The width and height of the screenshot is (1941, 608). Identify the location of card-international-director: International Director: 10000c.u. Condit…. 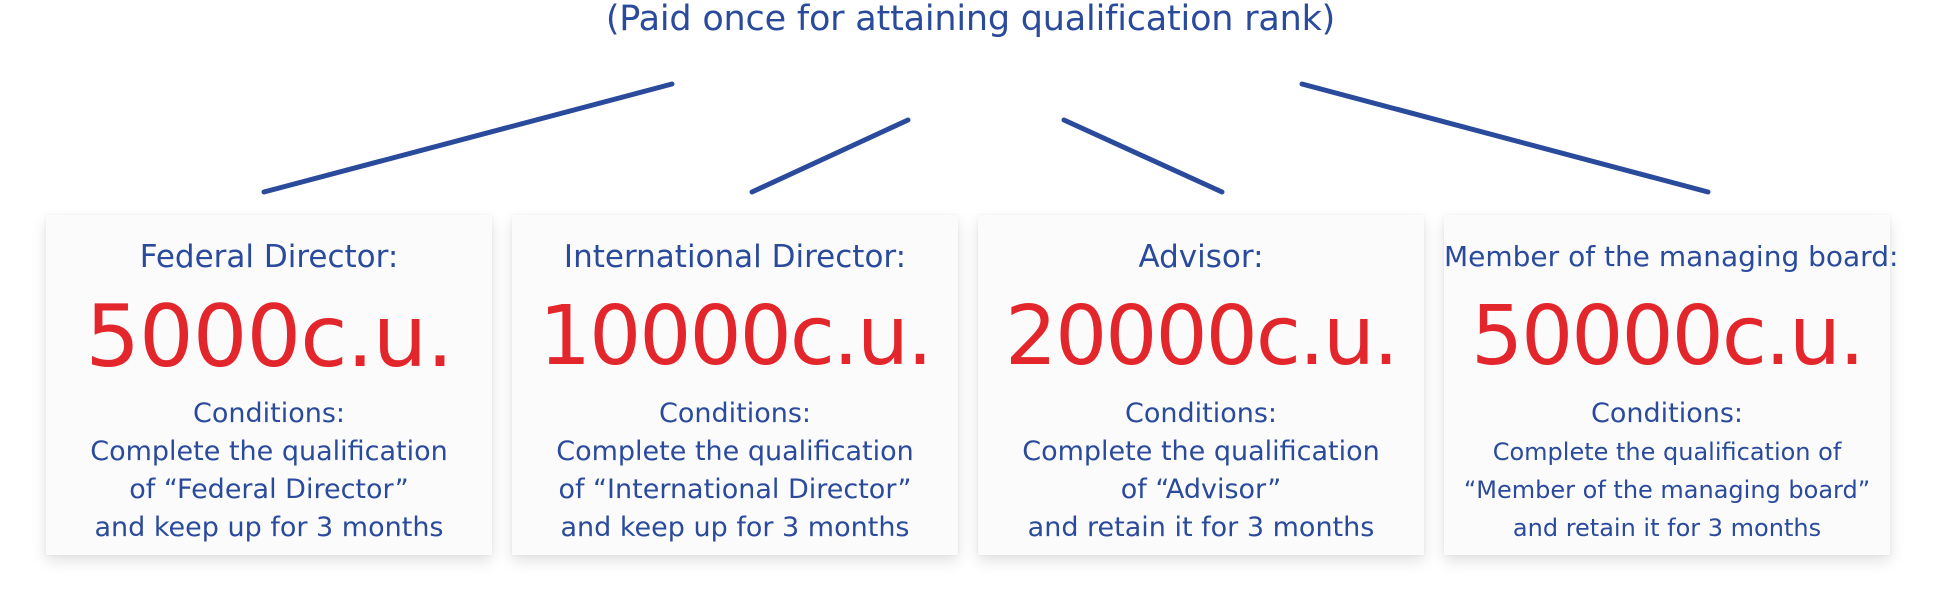
(735, 385).